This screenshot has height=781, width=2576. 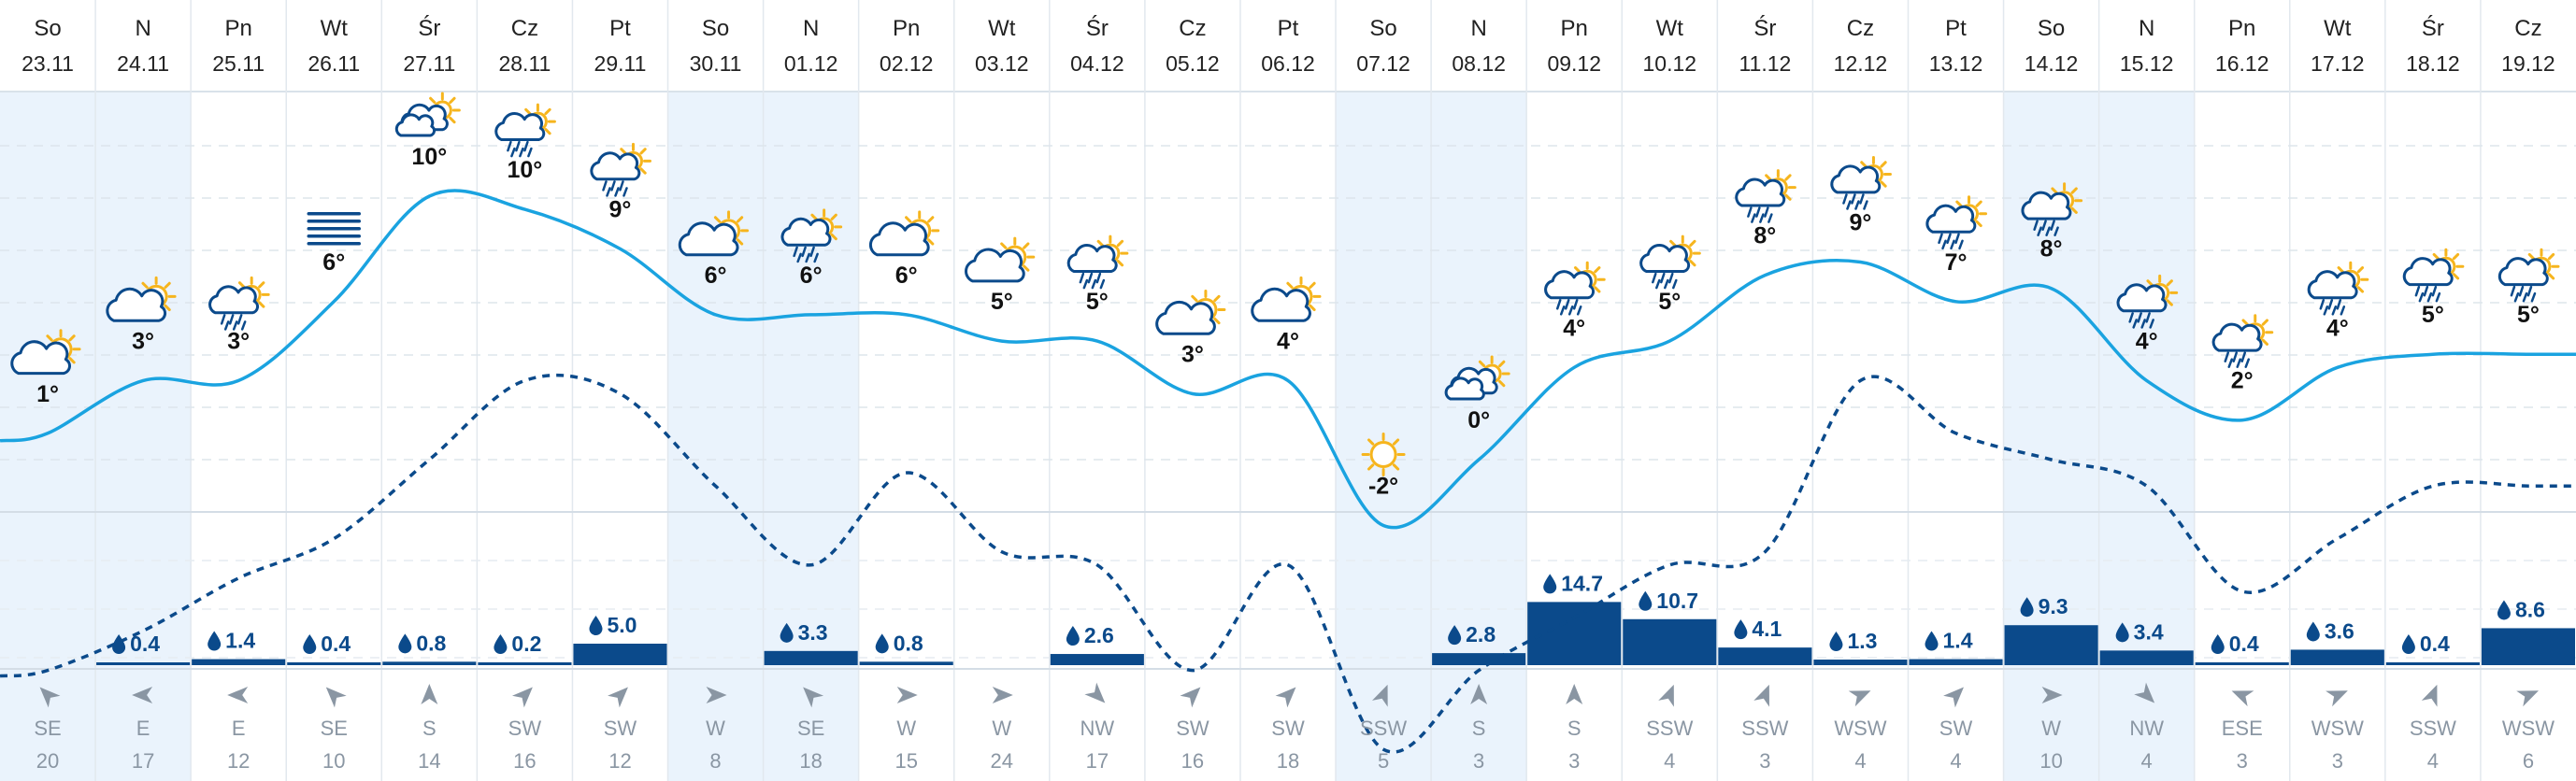 What do you see at coordinates (1958, 641) in the screenshot?
I see `precip-value: 1.4` at bounding box center [1958, 641].